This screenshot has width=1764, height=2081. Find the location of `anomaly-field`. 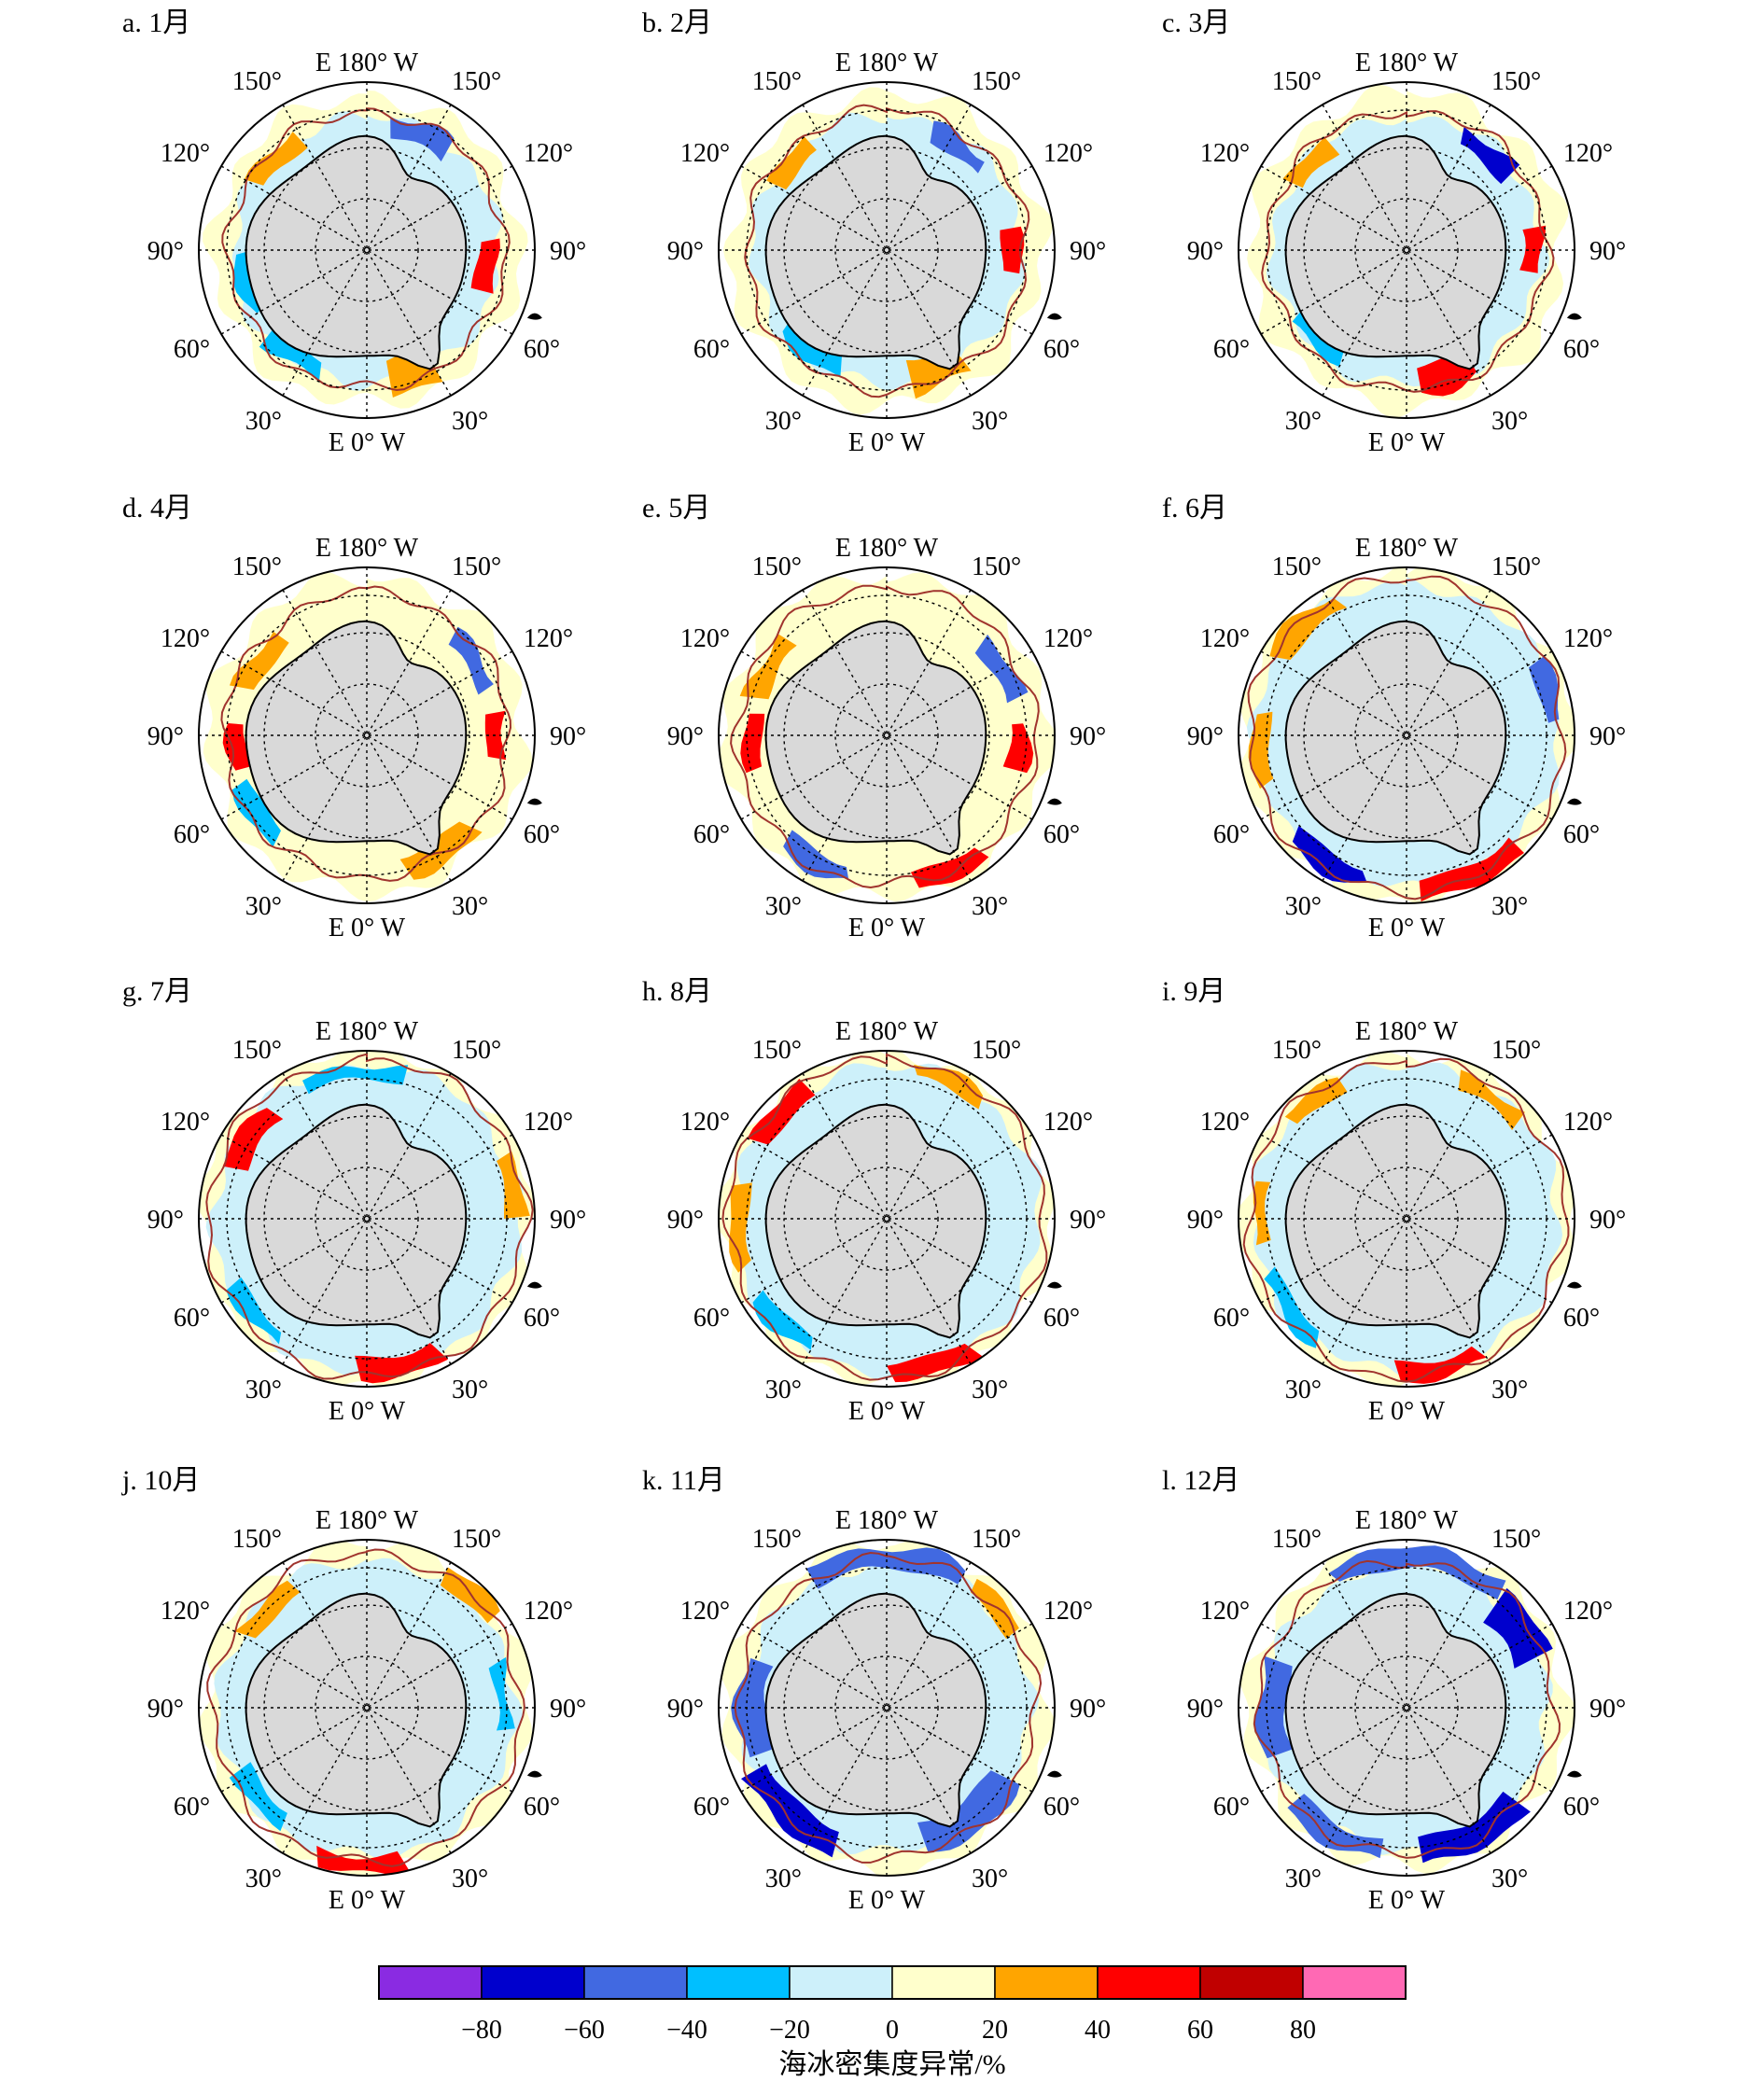

anomaly-field is located at coordinates (1407, 735).